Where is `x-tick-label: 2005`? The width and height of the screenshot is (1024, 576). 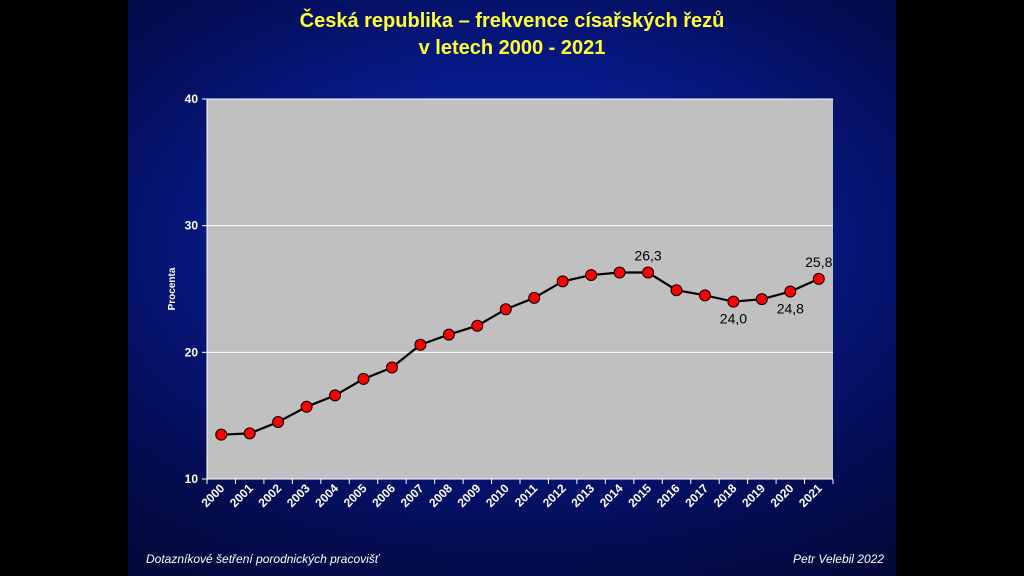
x-tick-label: 2005 is located at coordinates (355, 495).